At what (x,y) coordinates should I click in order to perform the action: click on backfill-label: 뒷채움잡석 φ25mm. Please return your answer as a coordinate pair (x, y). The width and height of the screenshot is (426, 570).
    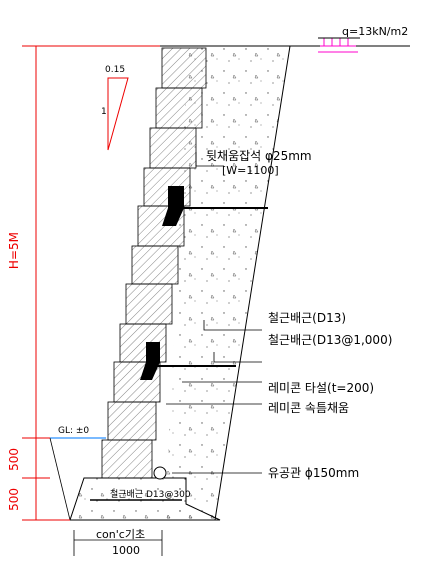
    Looking at the image, I should click on (259, 156).